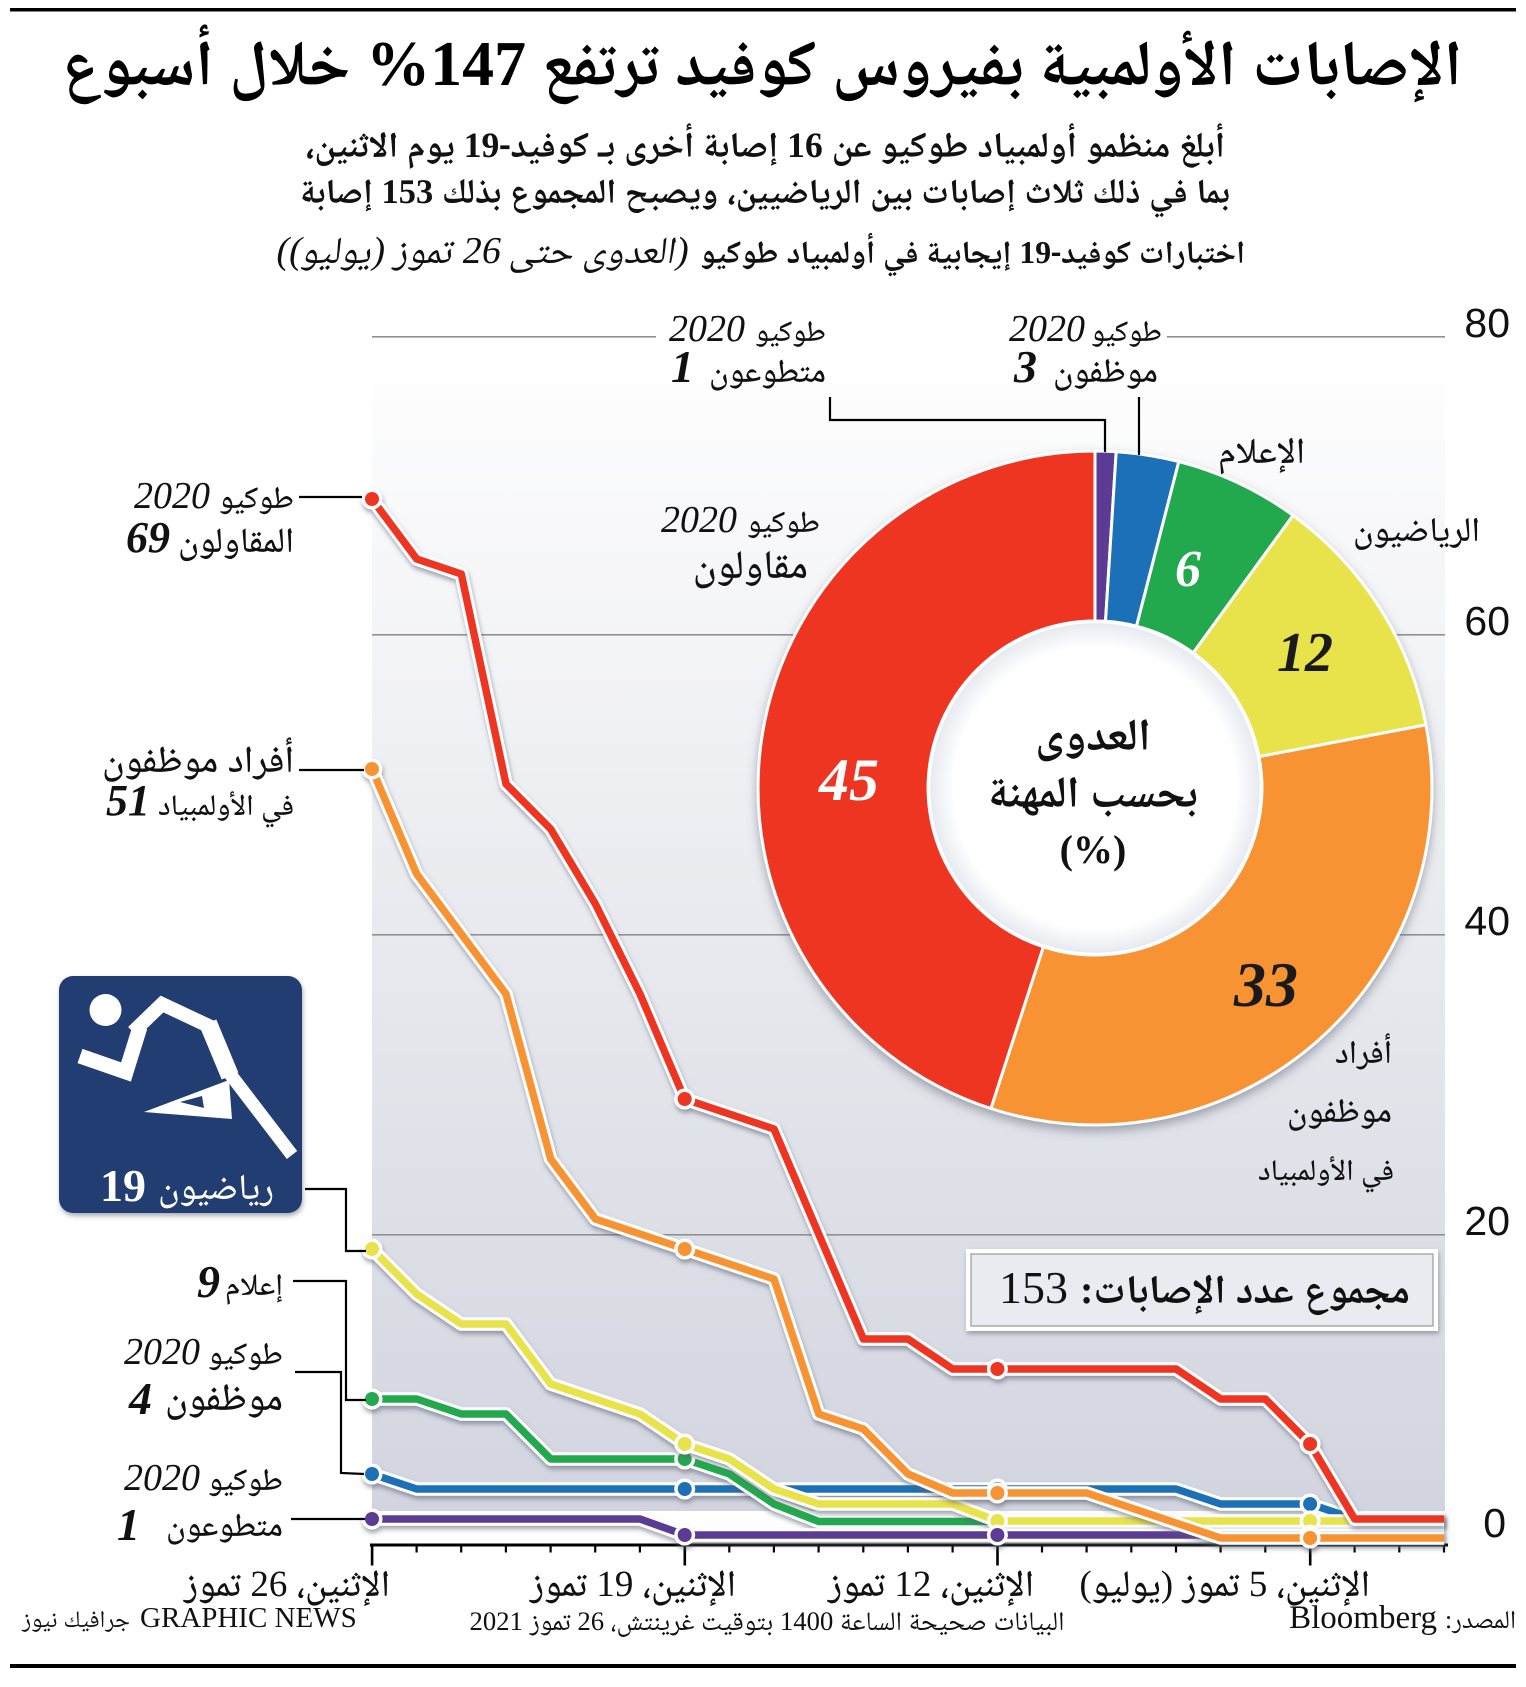 This screenshot has height=1687, width=1526. What do you see at coordinates (1305, 653) in the screenshot?
I see `svg-text: 12` at bounding box center [1305, 653].